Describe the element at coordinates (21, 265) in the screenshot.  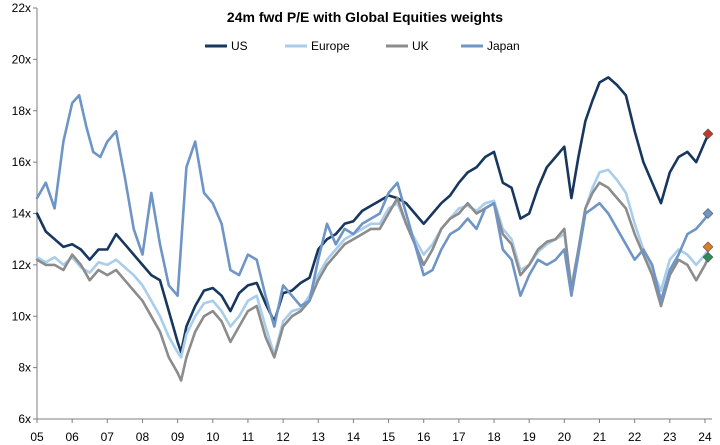
I see `y-tick-label: 12x` at that location.